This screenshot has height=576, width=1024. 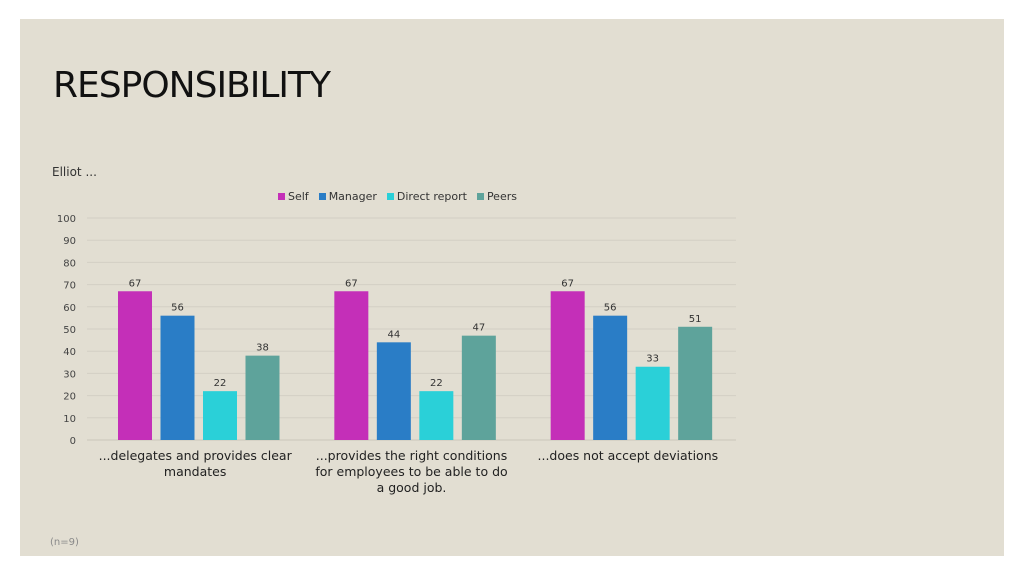 I want to click on legend-item-peers: Peers, so click(x=496, y=196).